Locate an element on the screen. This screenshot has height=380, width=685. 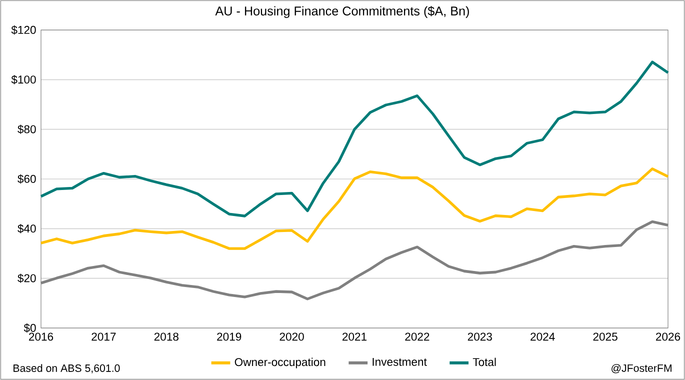
legend-label: Owner-occupation is located at coordinates (280, 363).